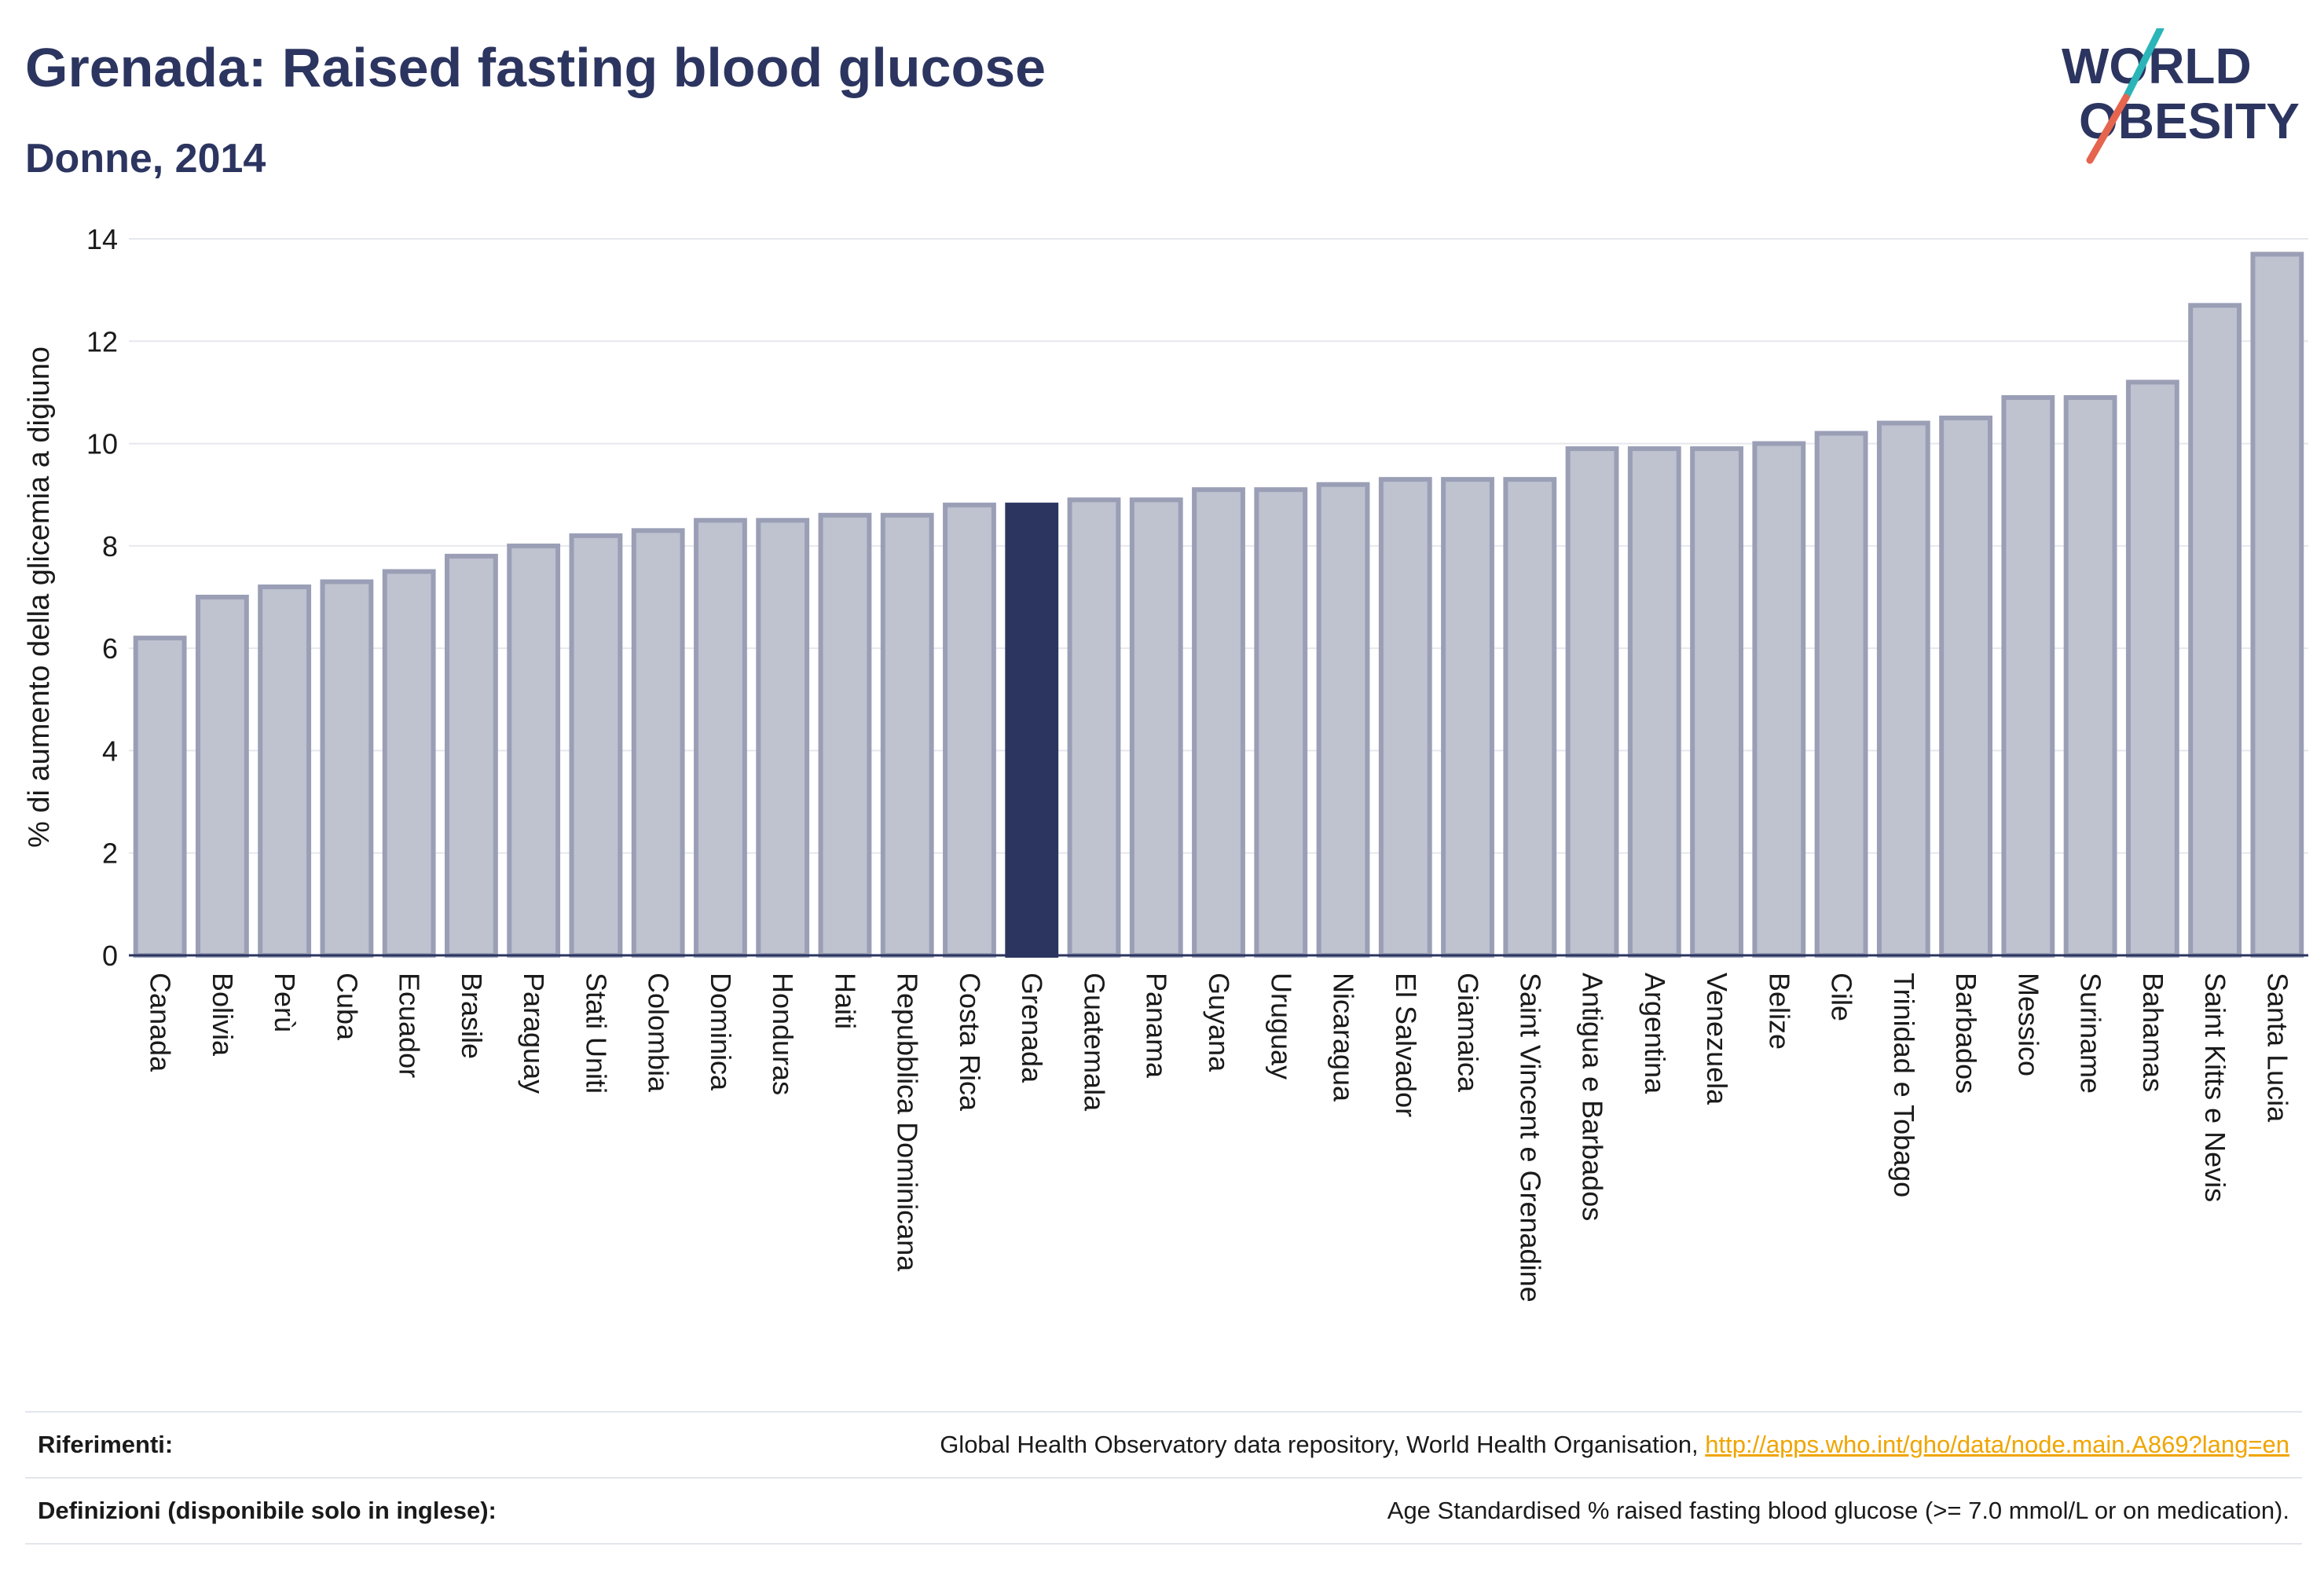  I want to click on bar-grenada, so click(1032, 730).